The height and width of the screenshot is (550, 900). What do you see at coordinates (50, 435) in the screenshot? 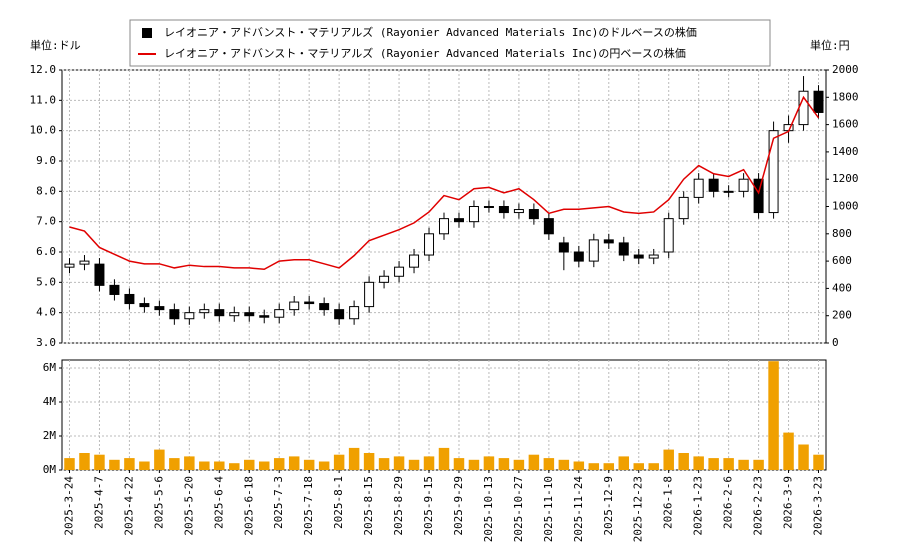
I see `y-tick-label: 2M` at bounding box center [50, 435].